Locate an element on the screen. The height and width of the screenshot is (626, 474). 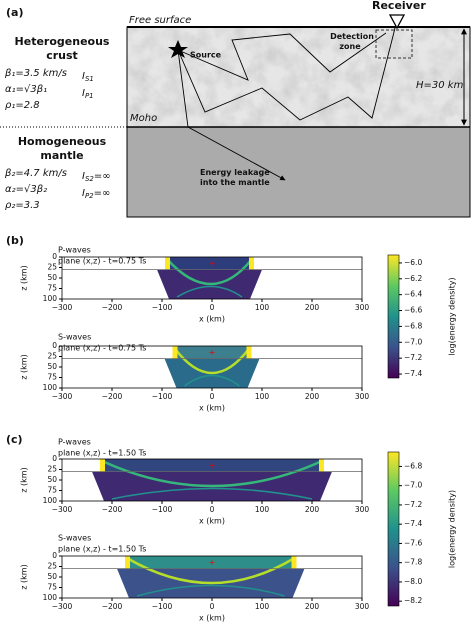
parameter: β₁=3.5 km/s is located at coordinates (35, 73).